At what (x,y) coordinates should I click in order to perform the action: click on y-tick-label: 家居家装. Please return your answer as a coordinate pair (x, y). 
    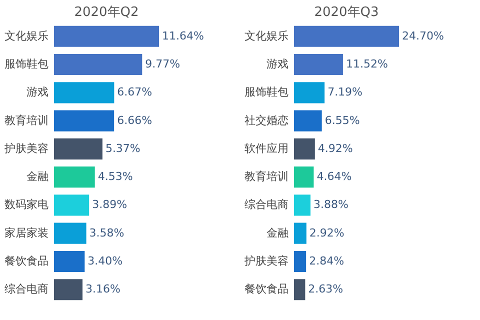
    Looking at the image, I should click on (26, 233).